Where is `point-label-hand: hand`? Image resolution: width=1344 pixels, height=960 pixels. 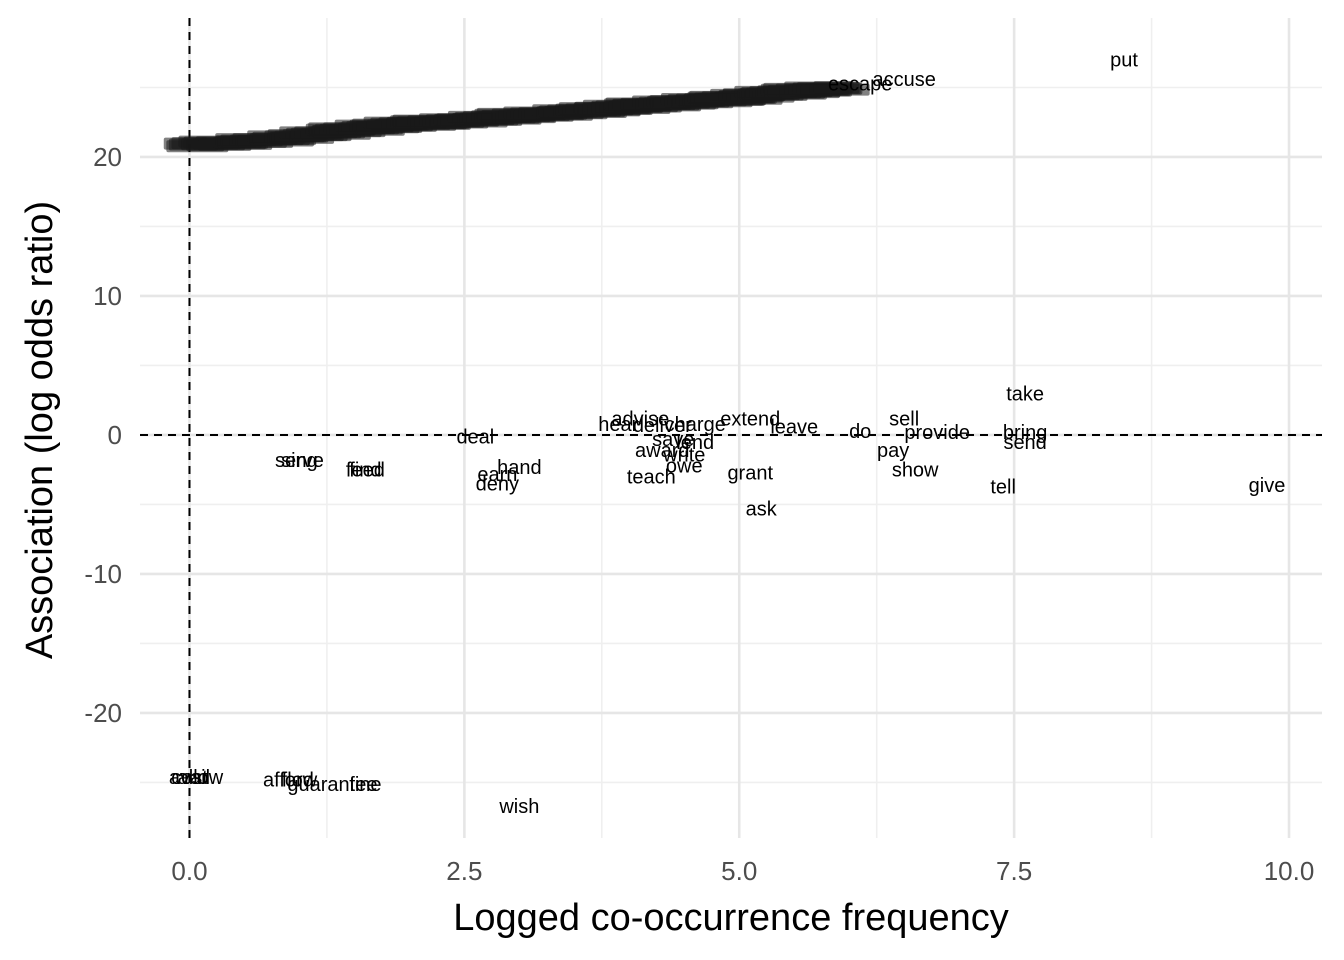 point-label-hand: hand is located at coordinates (519, 468).